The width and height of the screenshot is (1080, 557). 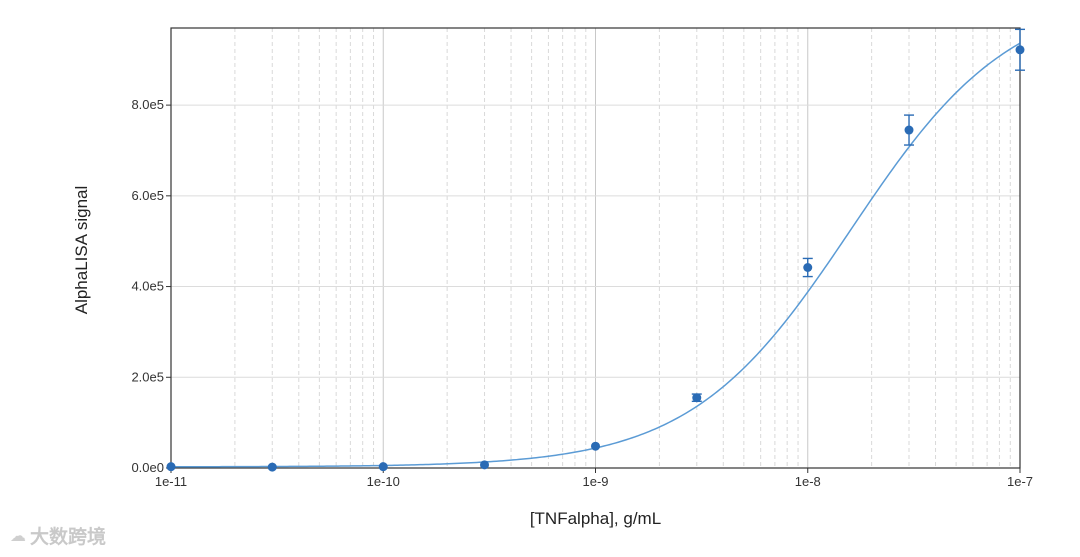 What do you see at coordinates (171, 481) in the screenshot?
I see `x-tick-label: 1e-11` at bounding box center [171, 481].